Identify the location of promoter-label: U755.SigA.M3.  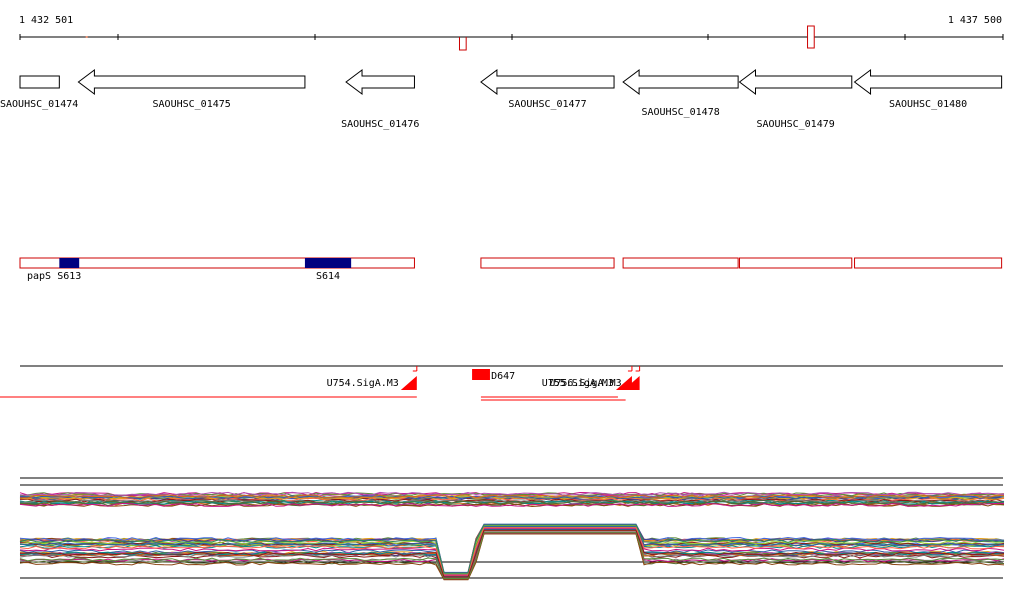
(578, 383).